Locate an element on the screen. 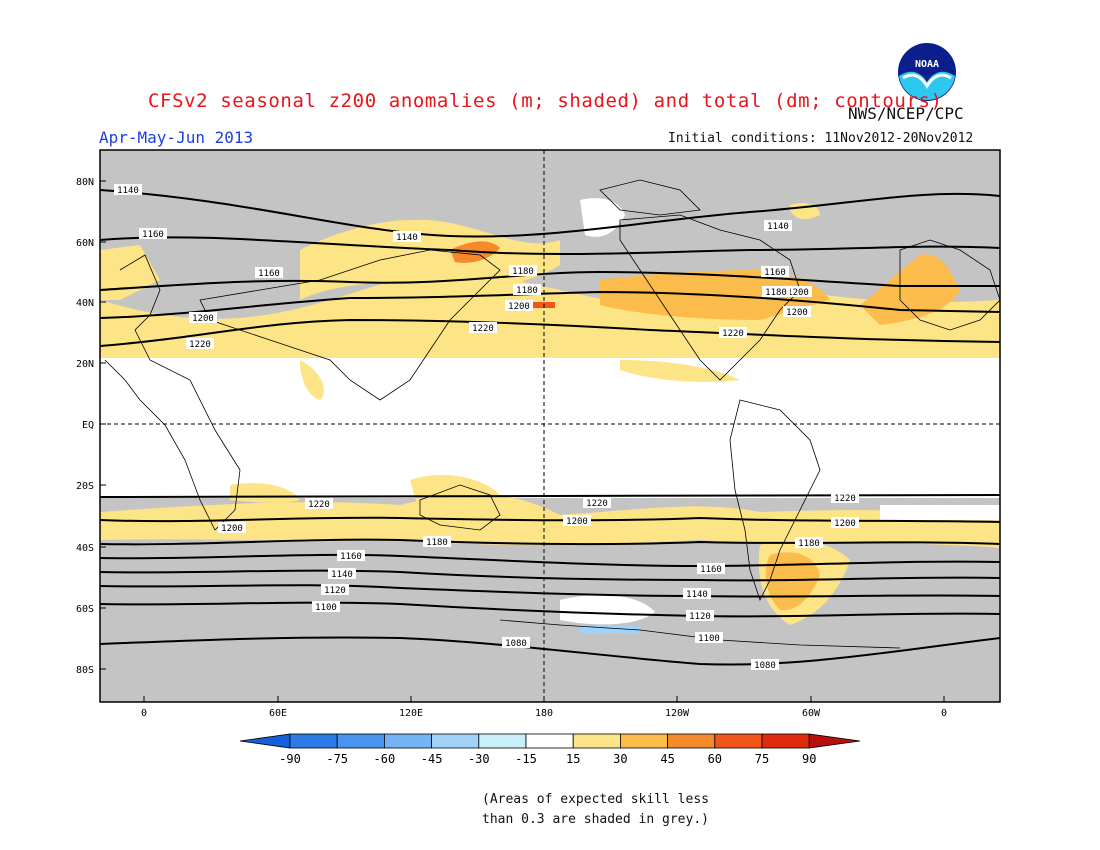 Image resolution: width=1100 pixels, height=850 pixels. tropics-region is located at coordinates (550, 428).